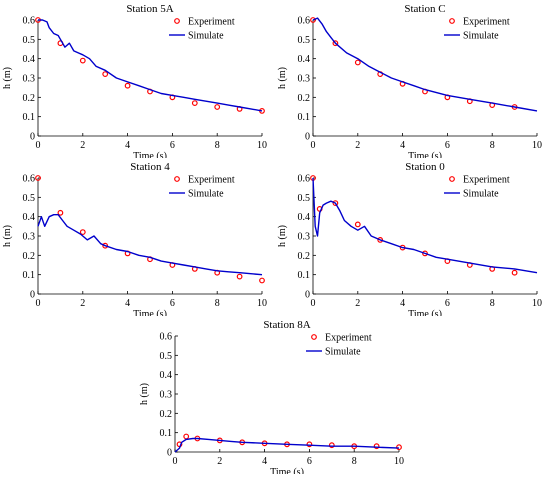  What do you see at coordinates (424, 9) in the screenshot?
I see `chart-title: Station C` at bounding box center [424, 9].